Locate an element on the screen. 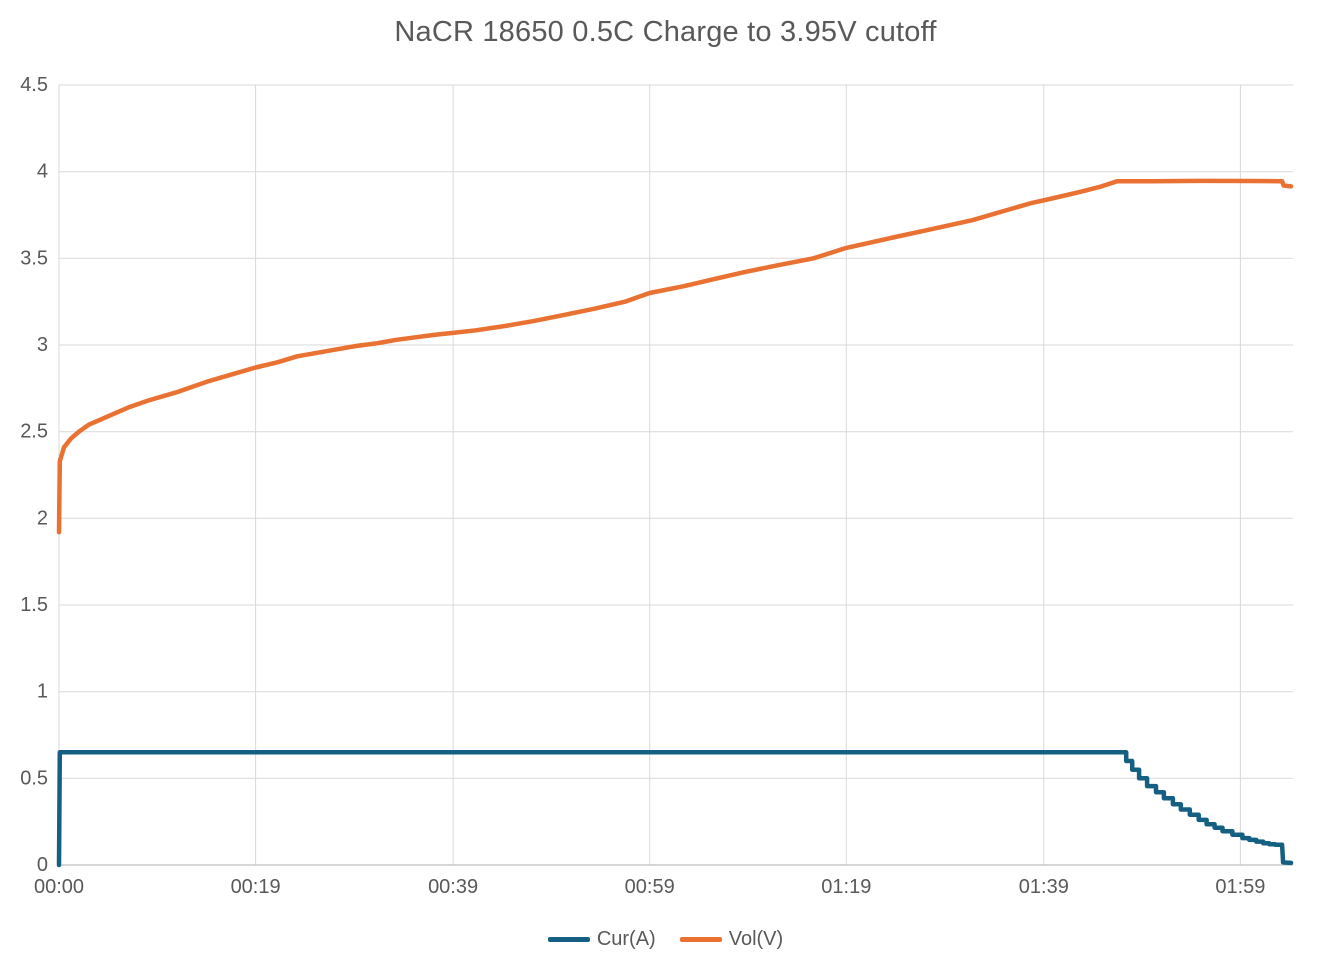  y-tick-label: 2 is located at coordinates (42, 518).